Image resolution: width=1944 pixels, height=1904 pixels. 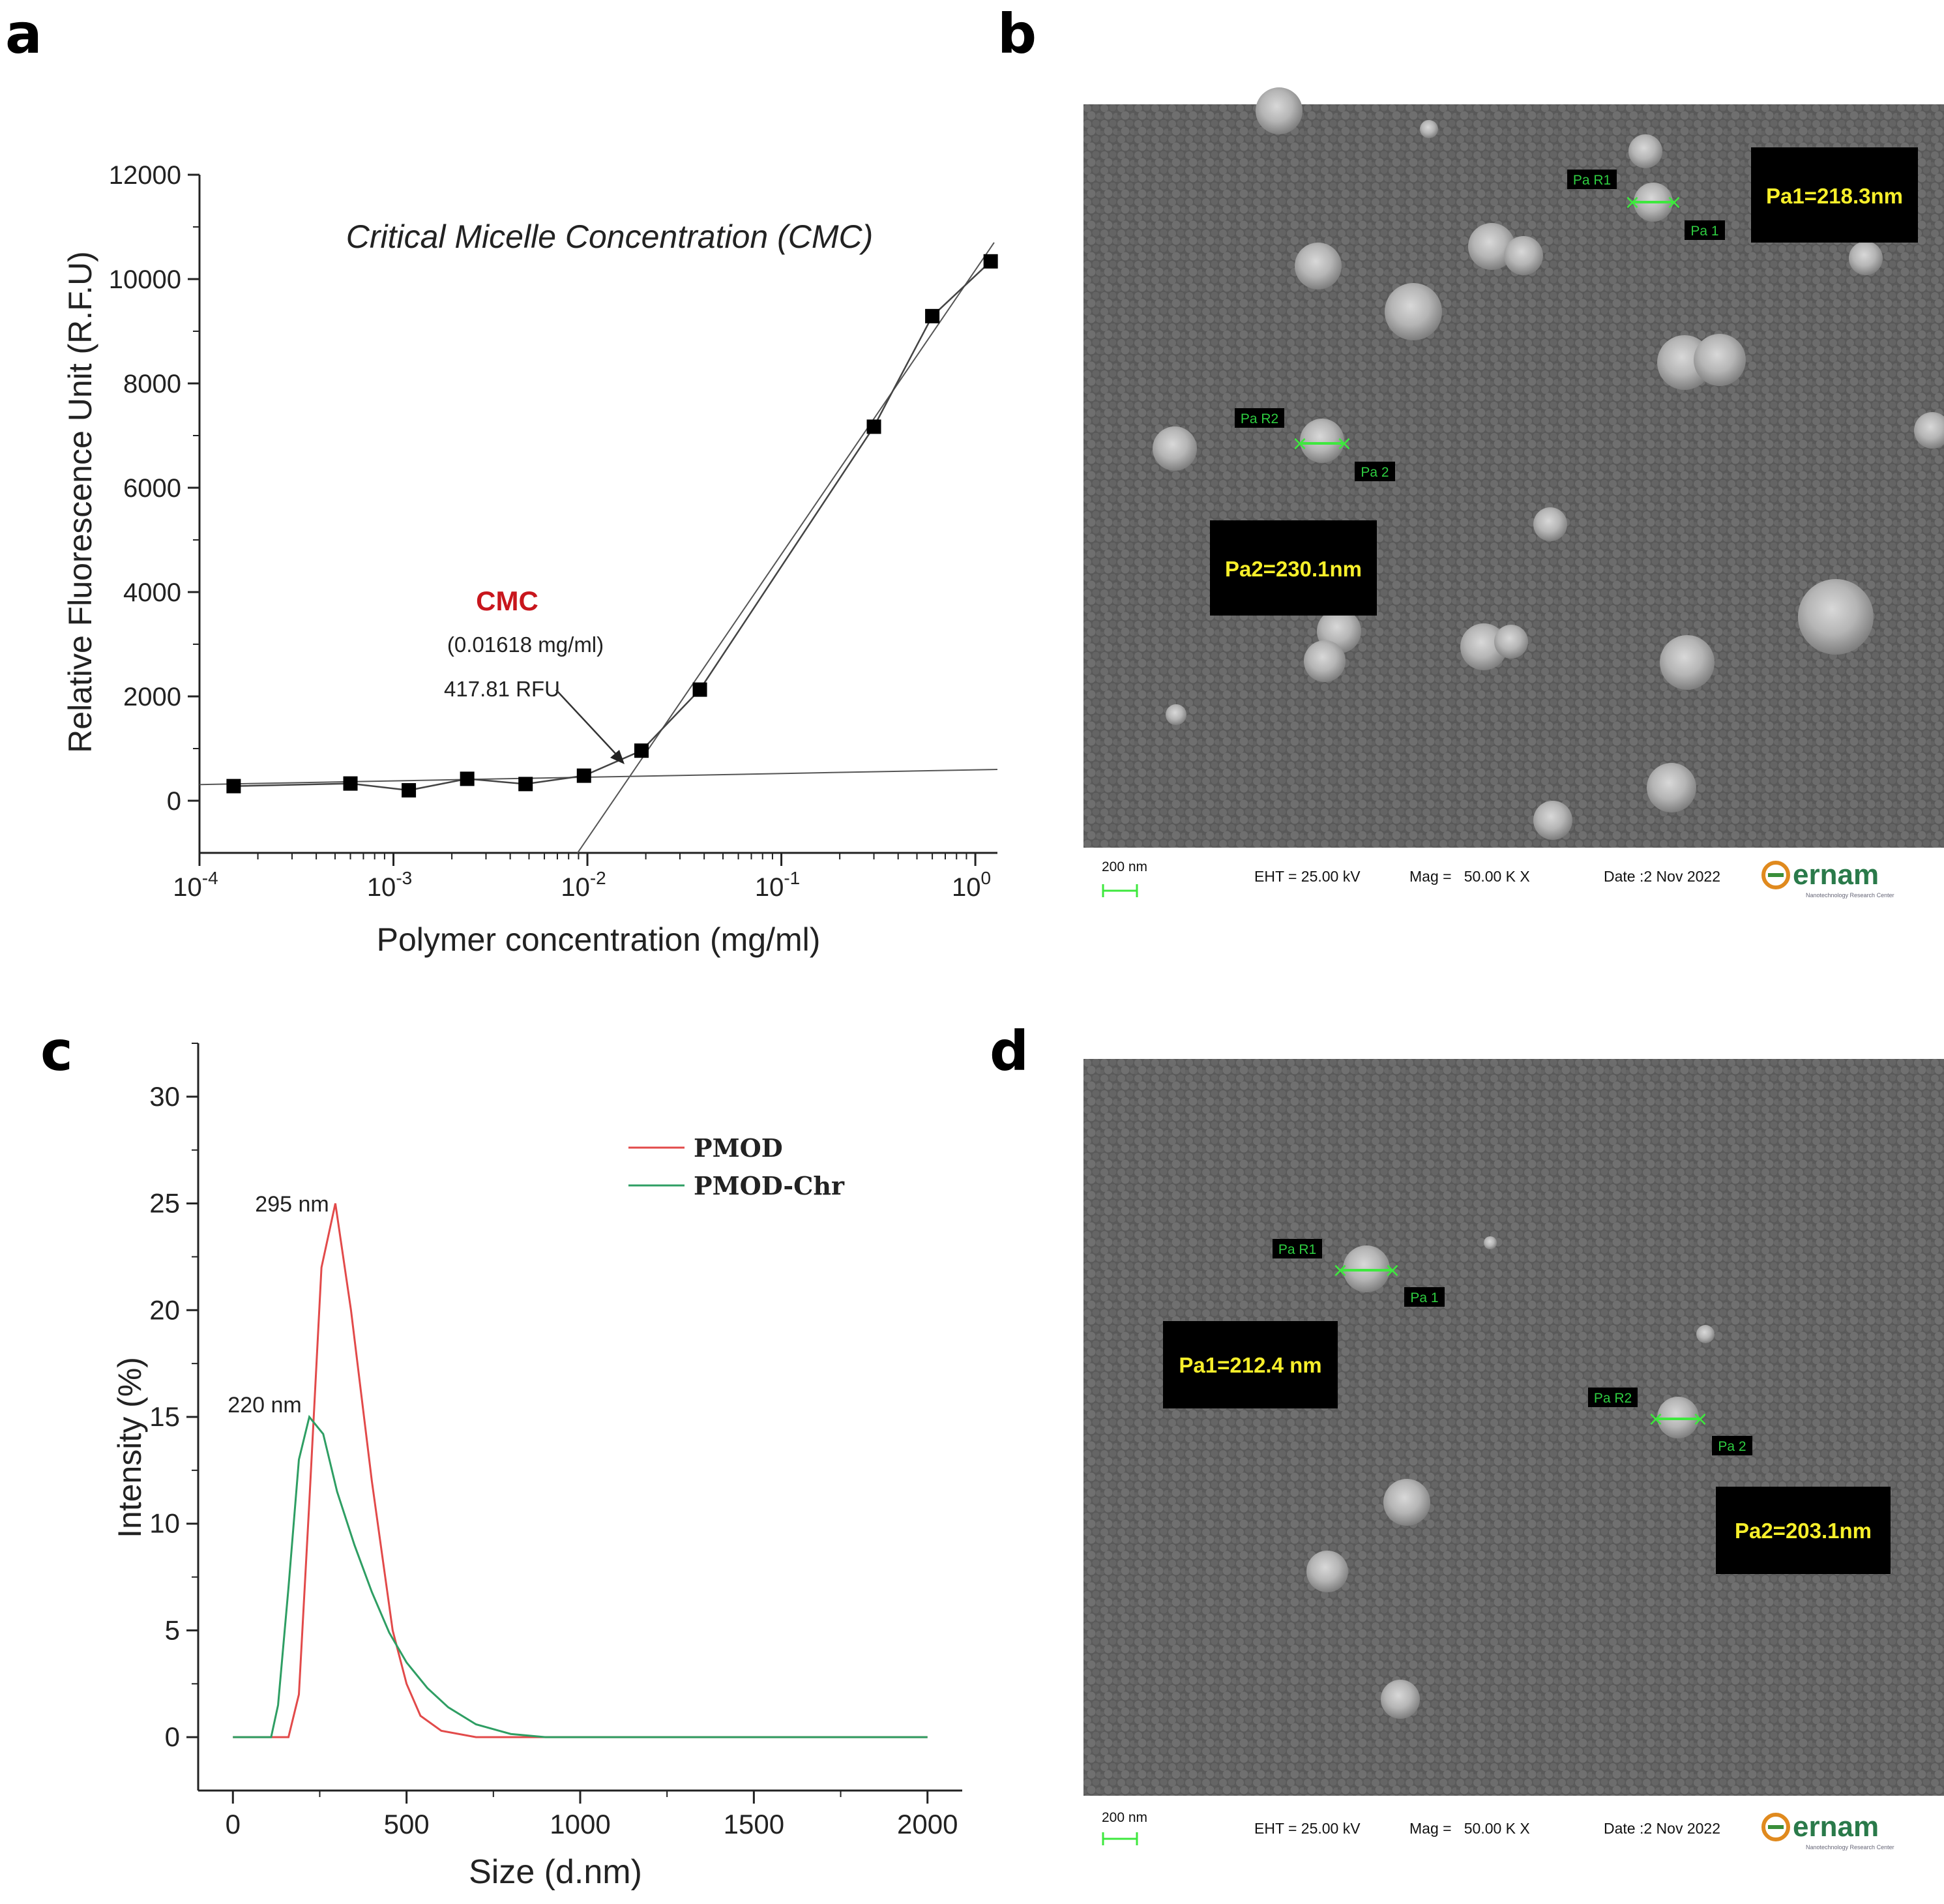 What do you see at coordinates (928, 1824) in the screenshot?
I see `dls-x-tick-label: 2000` at bounding box center [928, 1824].